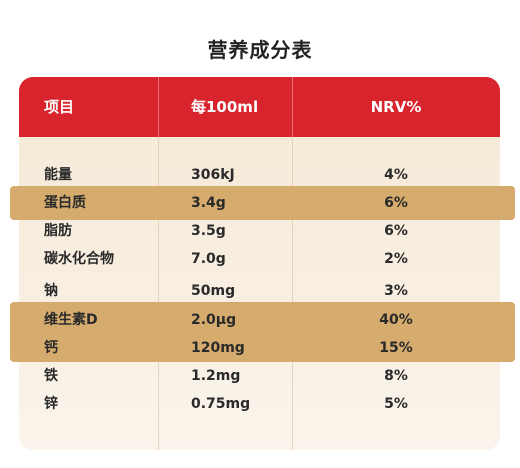 The height and width of the screenshot is (468, 520). What do you see at coordinates (260, 50) in the screenshot?
I see `page-title: 营养成分表` at bounding box center [260, 50].